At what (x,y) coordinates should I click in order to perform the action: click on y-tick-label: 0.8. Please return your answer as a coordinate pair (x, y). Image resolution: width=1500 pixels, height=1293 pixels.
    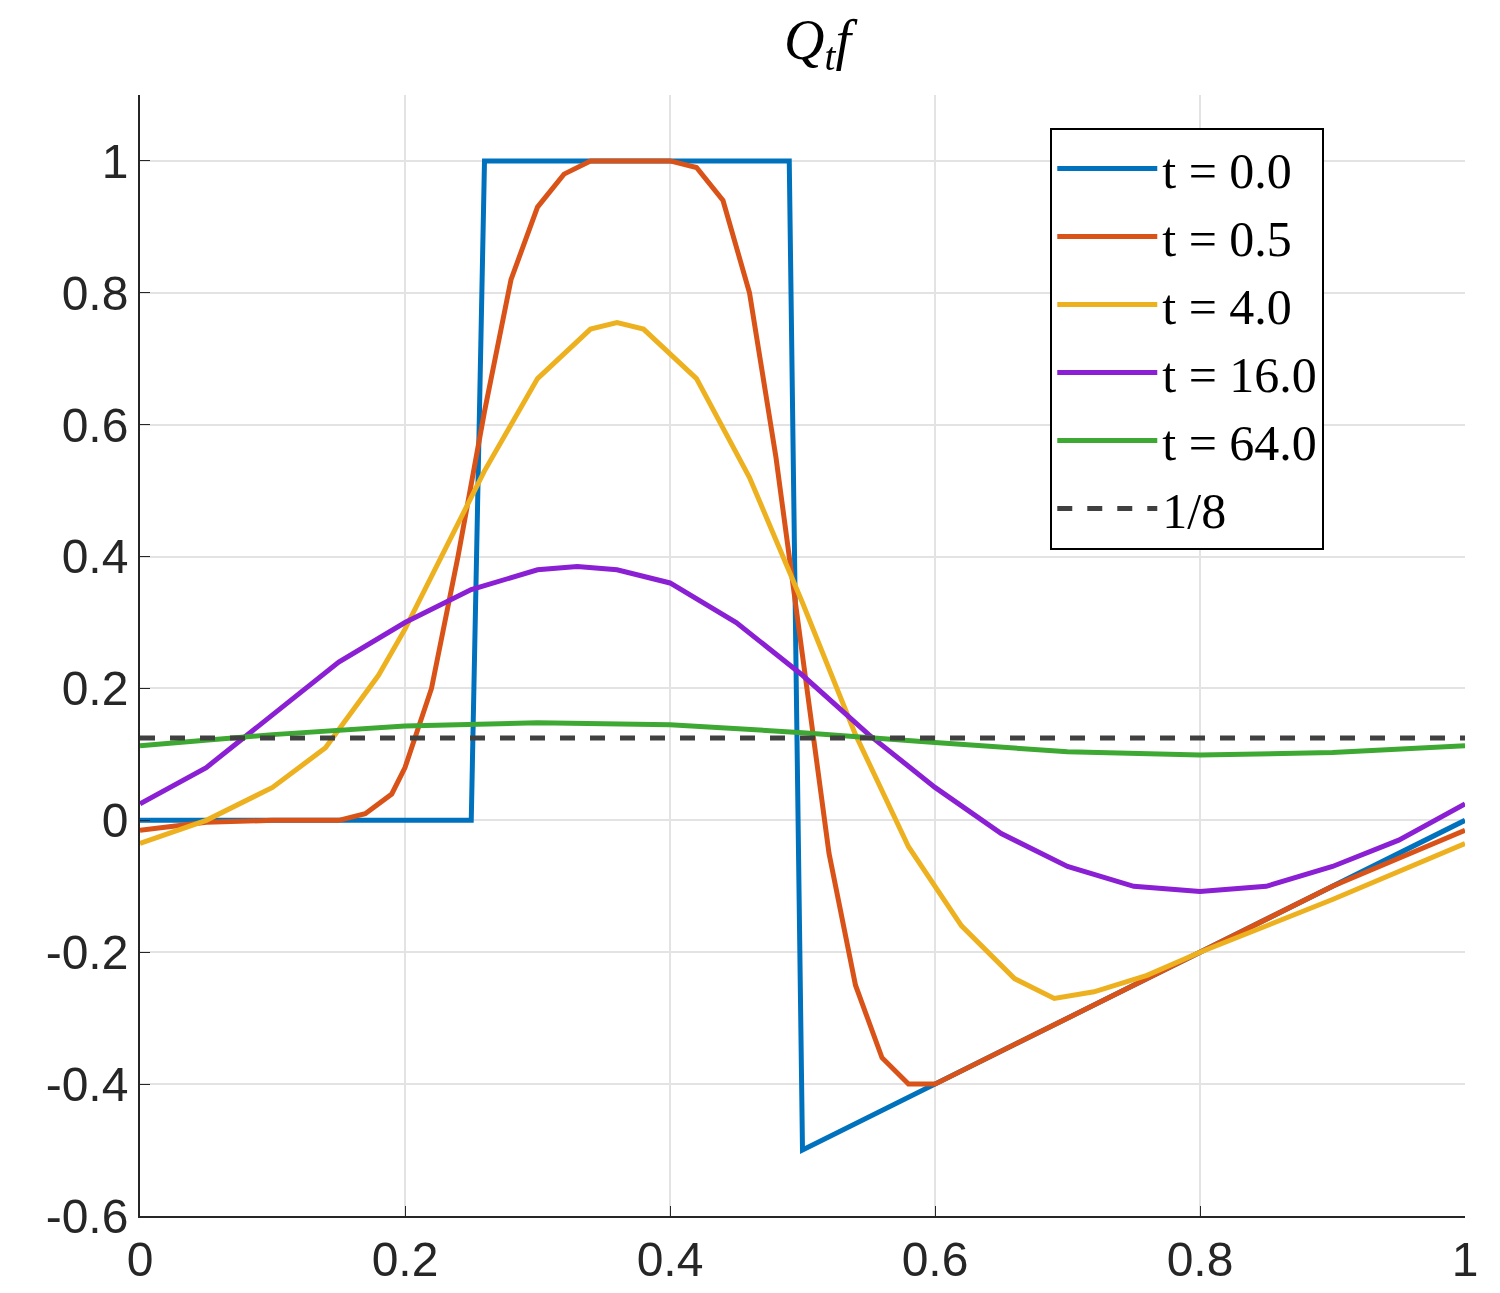
    Looking at the image, I should click on (95, 293).